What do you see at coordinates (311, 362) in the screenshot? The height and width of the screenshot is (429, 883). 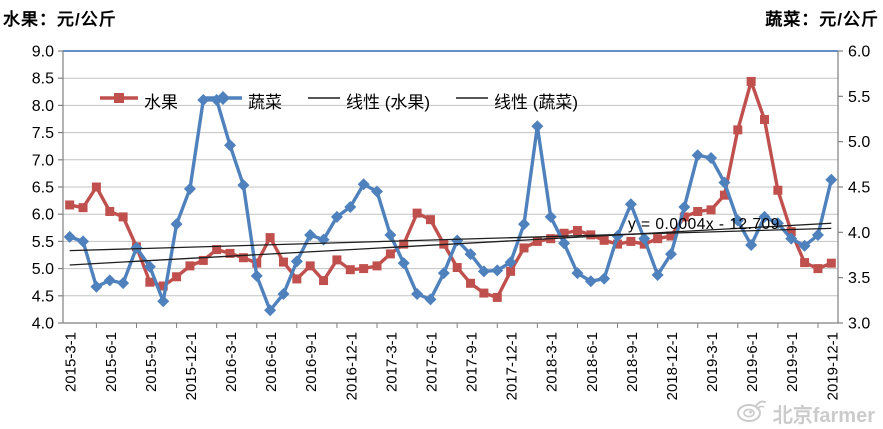 I see `x-axis-label: 2016-9-1` at bounding box center [311, 362].